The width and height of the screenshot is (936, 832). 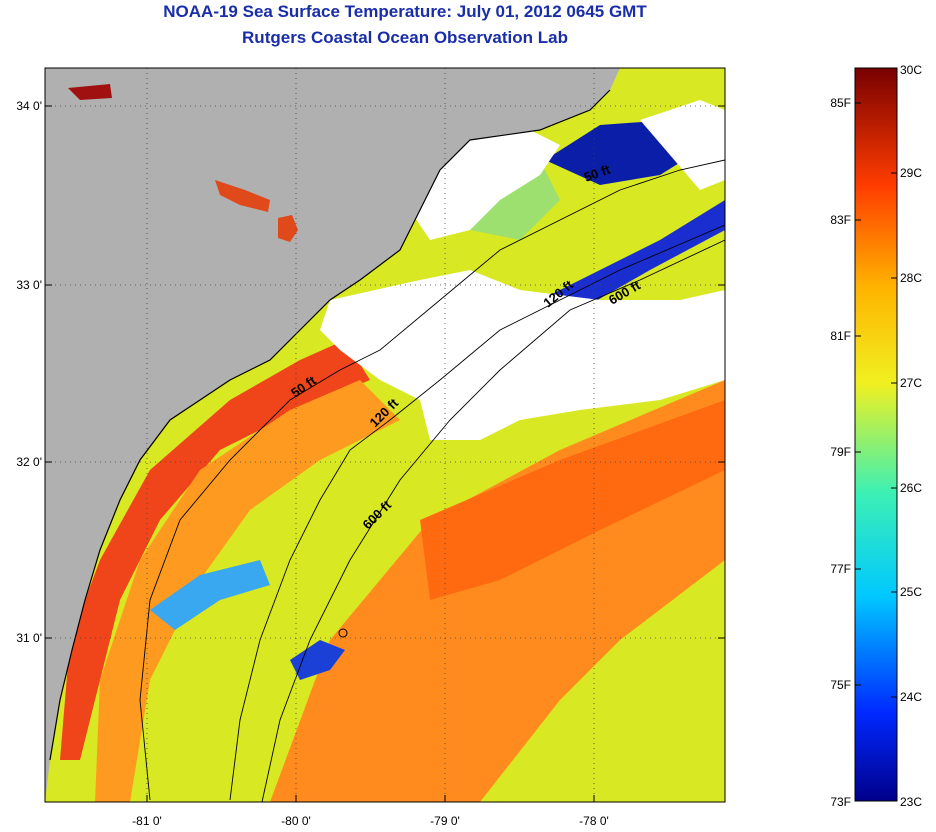 What do you see at coordinates (840, 685) in the screenshot?
I see `fahrenheit-label: 75F` at bounding box center [840, 685].